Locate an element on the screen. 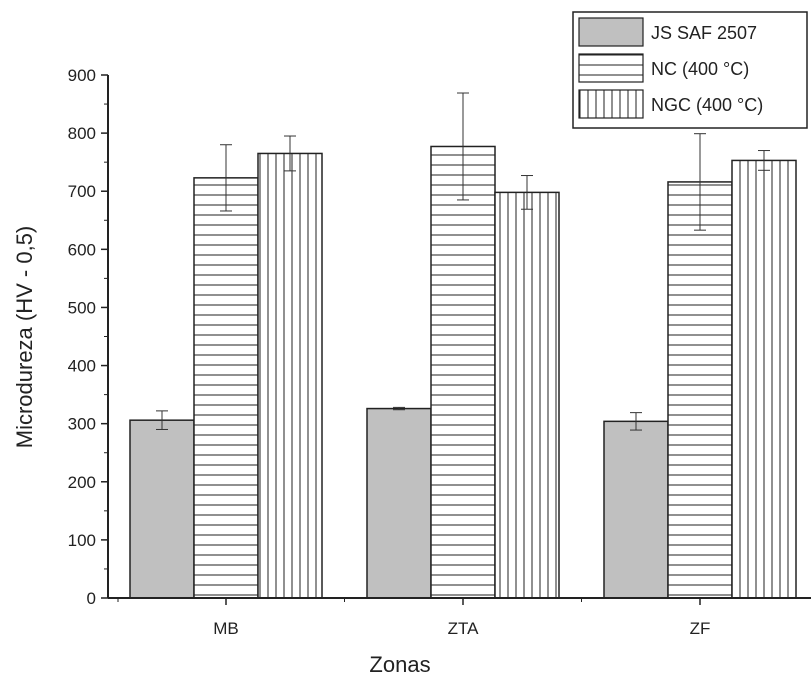 The image size is (811, 680). y-axis-title: Microdureza (HV - 0,5) is located at coordinates (24, 337).